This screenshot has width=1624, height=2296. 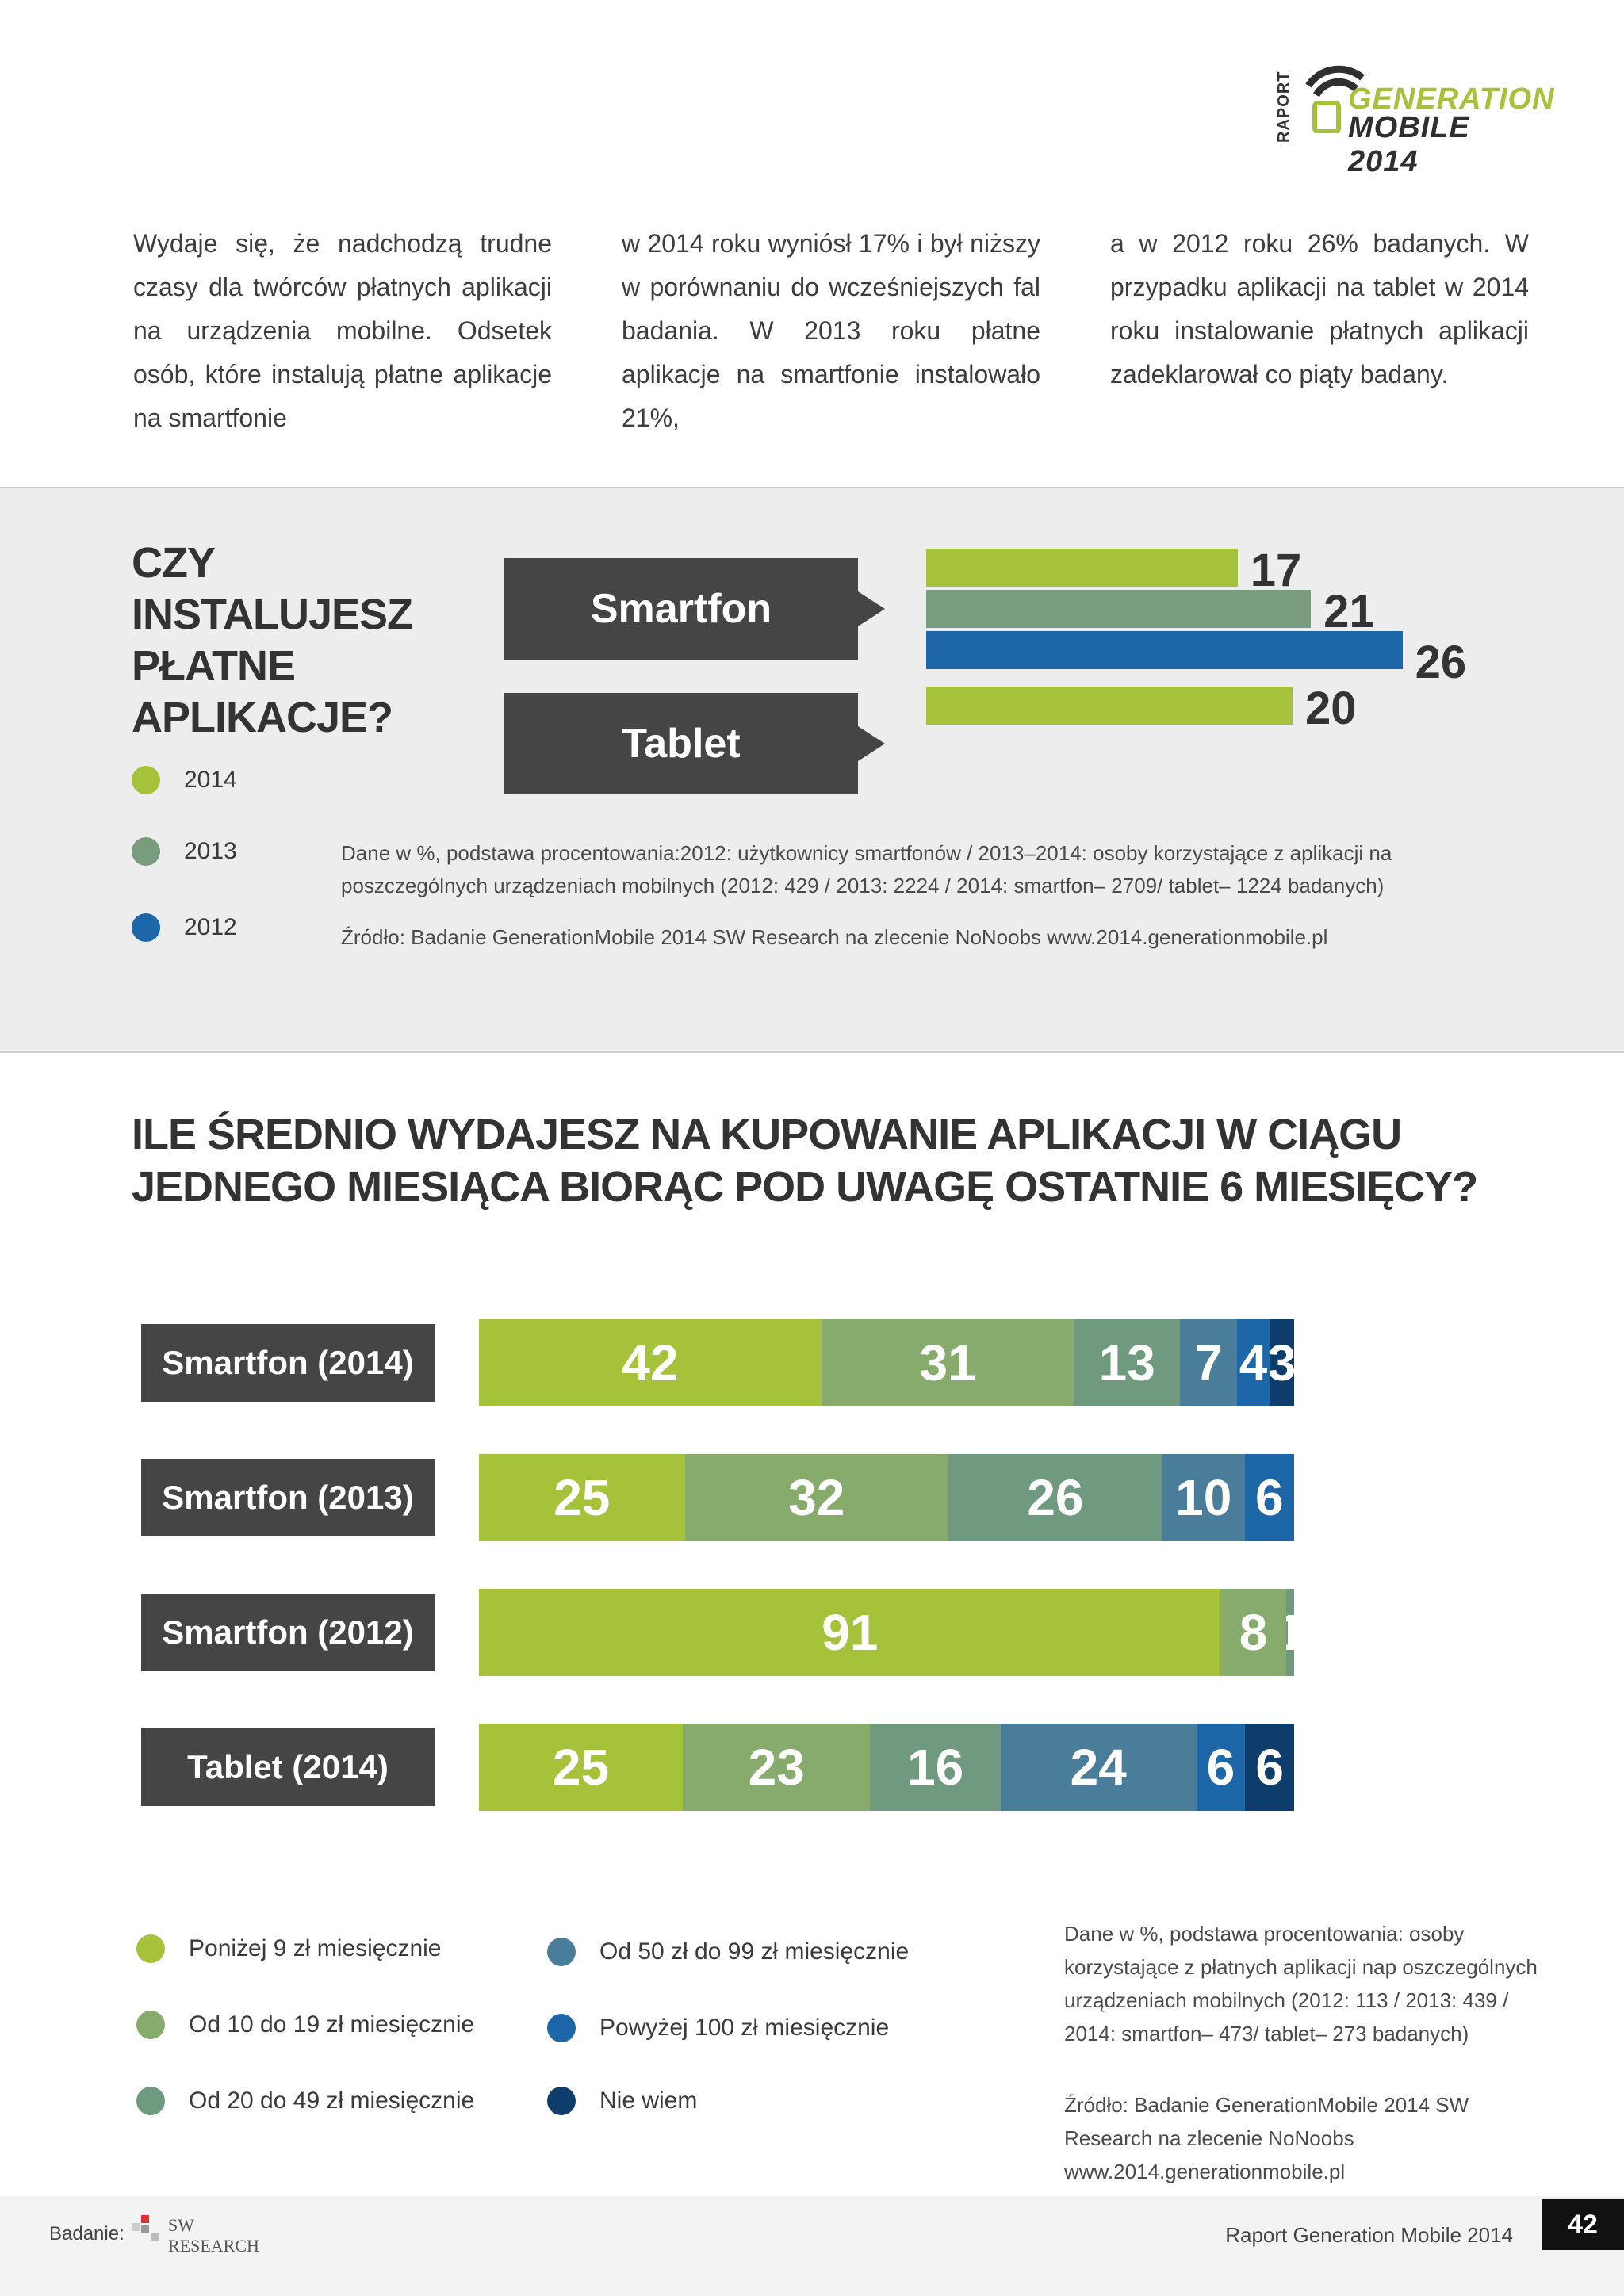 I want to click on segment-value-label: 8, so click(x=1253, y=1632).